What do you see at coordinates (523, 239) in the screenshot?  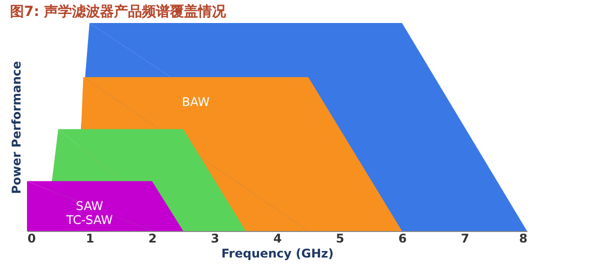 I see `x-tick-label: 8` at bounding box center [523, 239].